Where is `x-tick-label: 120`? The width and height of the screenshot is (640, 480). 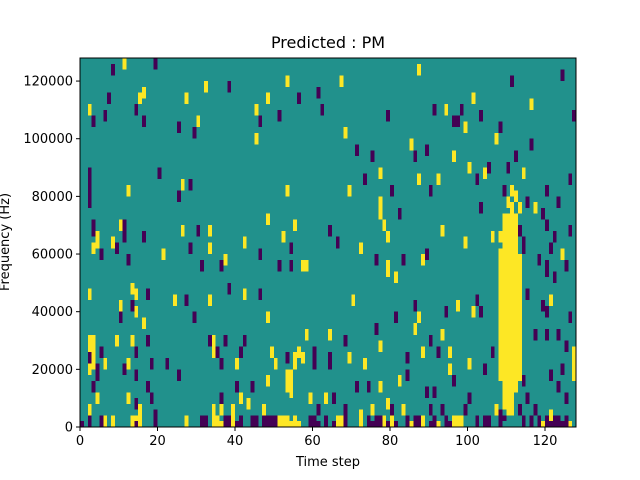
x-tick-label: 120 is located at coordinates (545, 441).